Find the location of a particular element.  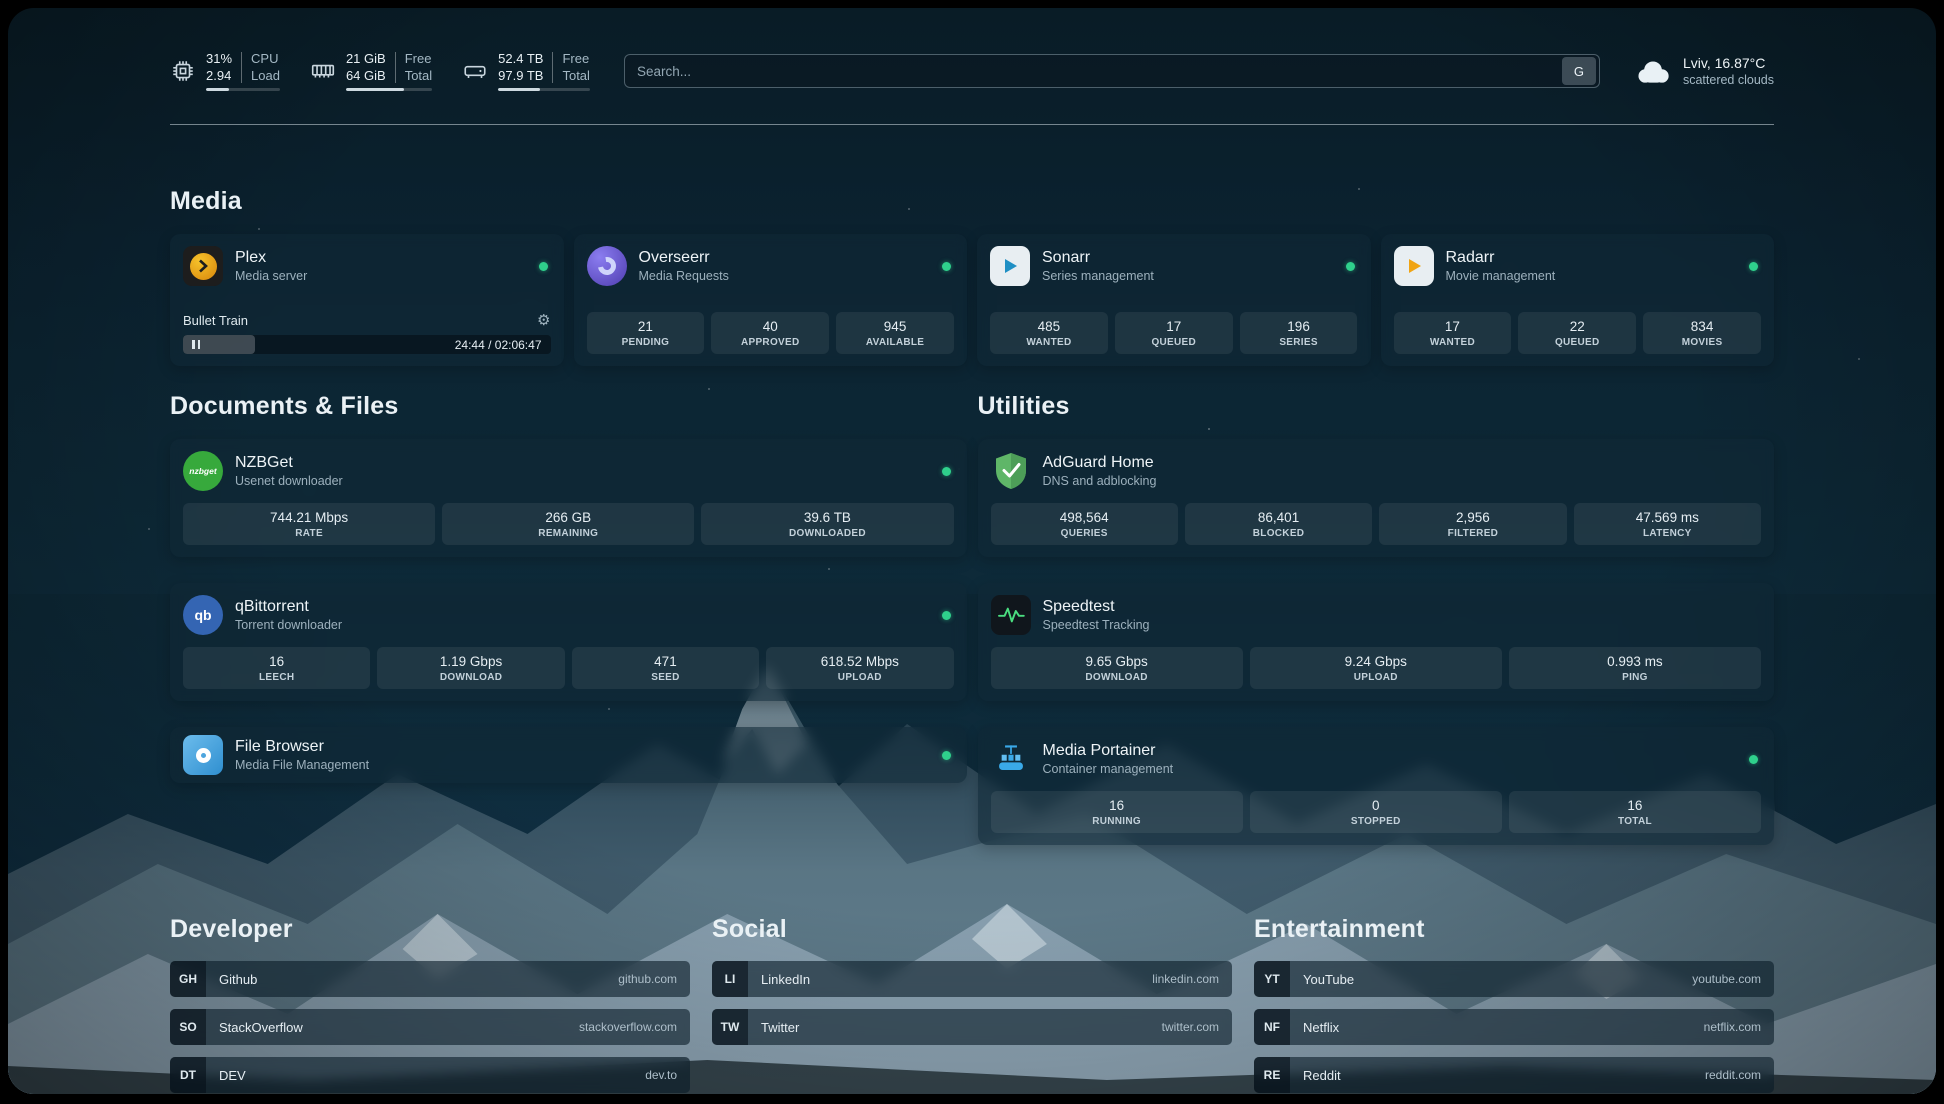

disk-icon is located at coordinates (475, 72).